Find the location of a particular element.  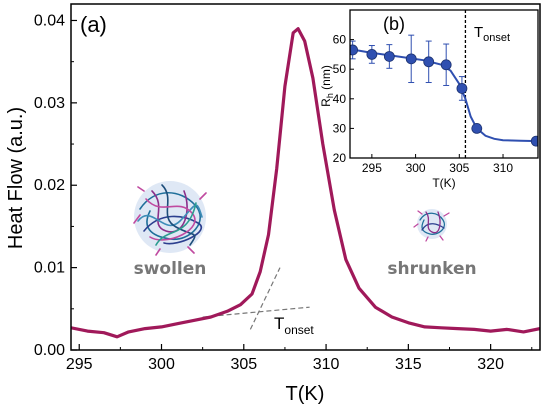

inset-x-axis-label: T(K) is located at coordinates (443, 183).